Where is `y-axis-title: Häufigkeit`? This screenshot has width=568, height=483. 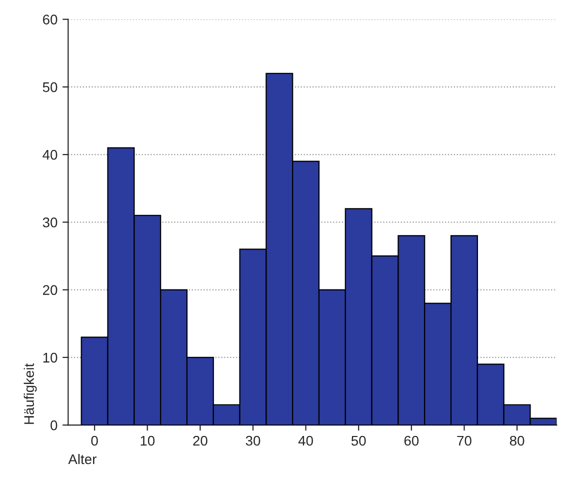
y-axis-title: Häufigkeit is located at coordinates (30, 393).